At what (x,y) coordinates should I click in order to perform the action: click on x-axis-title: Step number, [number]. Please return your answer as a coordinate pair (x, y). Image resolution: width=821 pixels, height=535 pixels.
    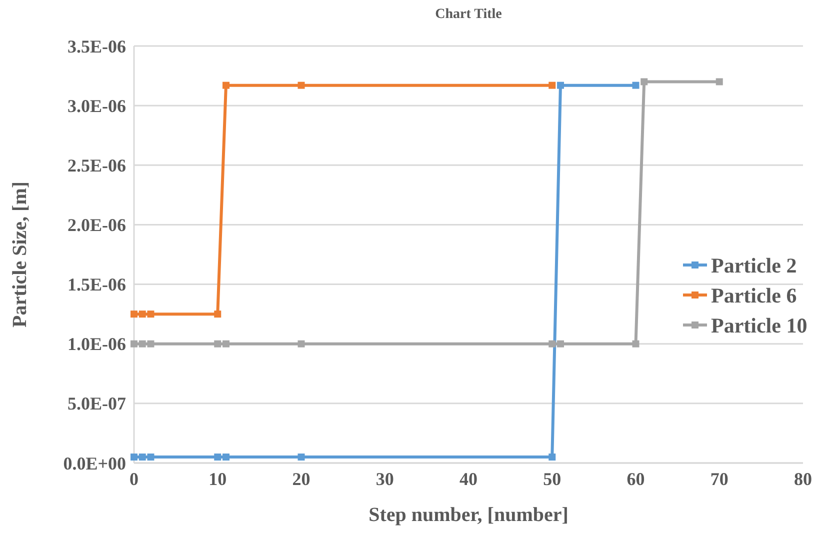
    Looking at the image, I should click on (468, 515).